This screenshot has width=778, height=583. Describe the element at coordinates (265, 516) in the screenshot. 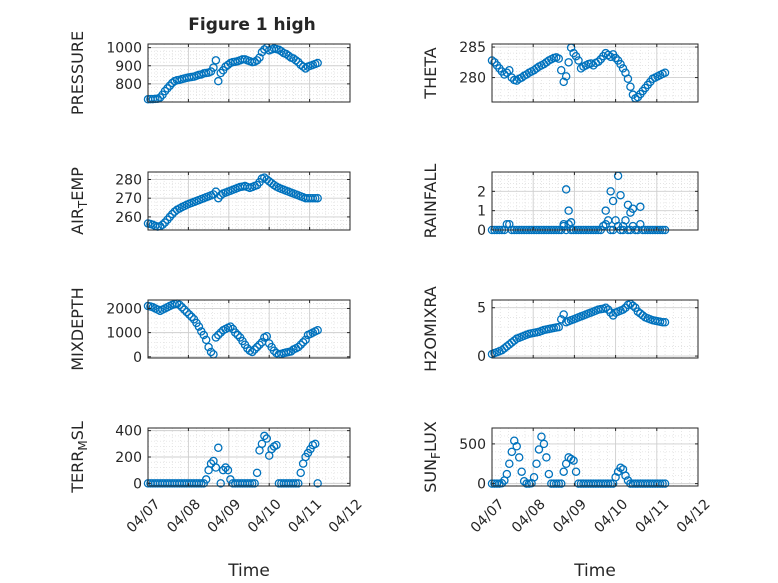

I see `x-tick-label: 04/10` at that location.